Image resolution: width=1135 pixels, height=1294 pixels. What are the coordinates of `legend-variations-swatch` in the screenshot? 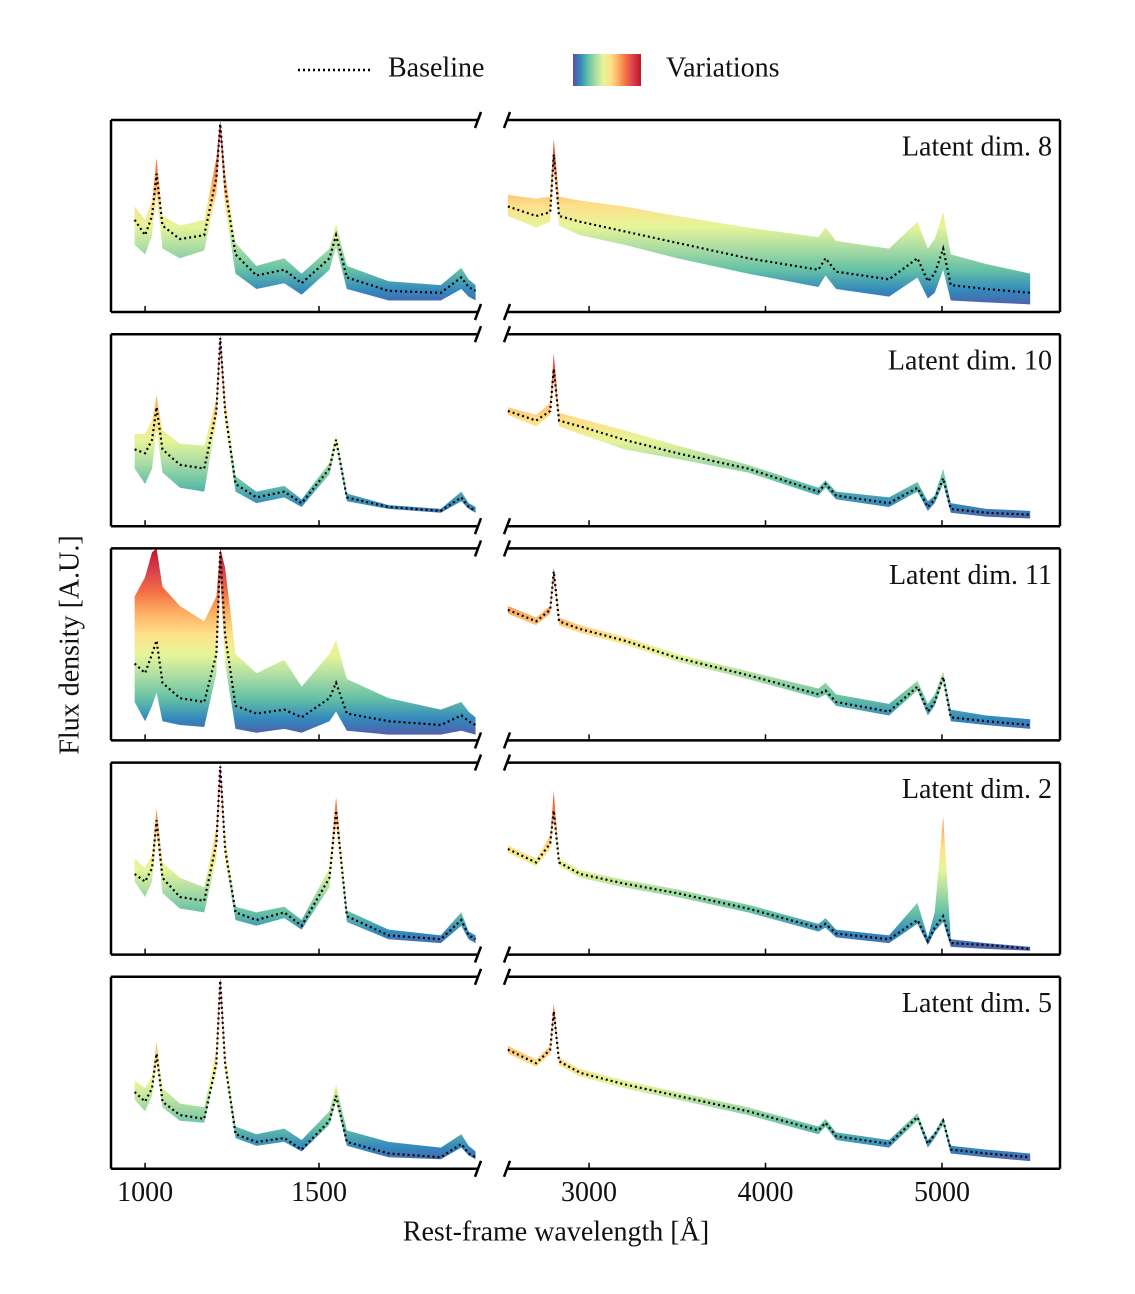 It's located at (607, 70).